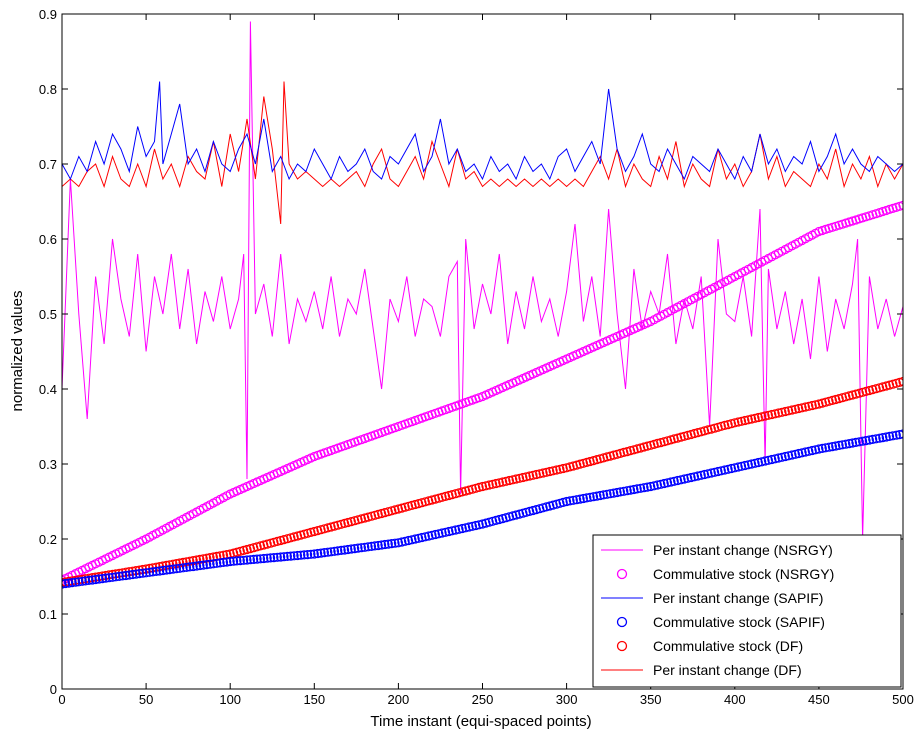 This screenshot has width=915, height=738. I want to click on x-tick-label: 500, so click(903, 699).